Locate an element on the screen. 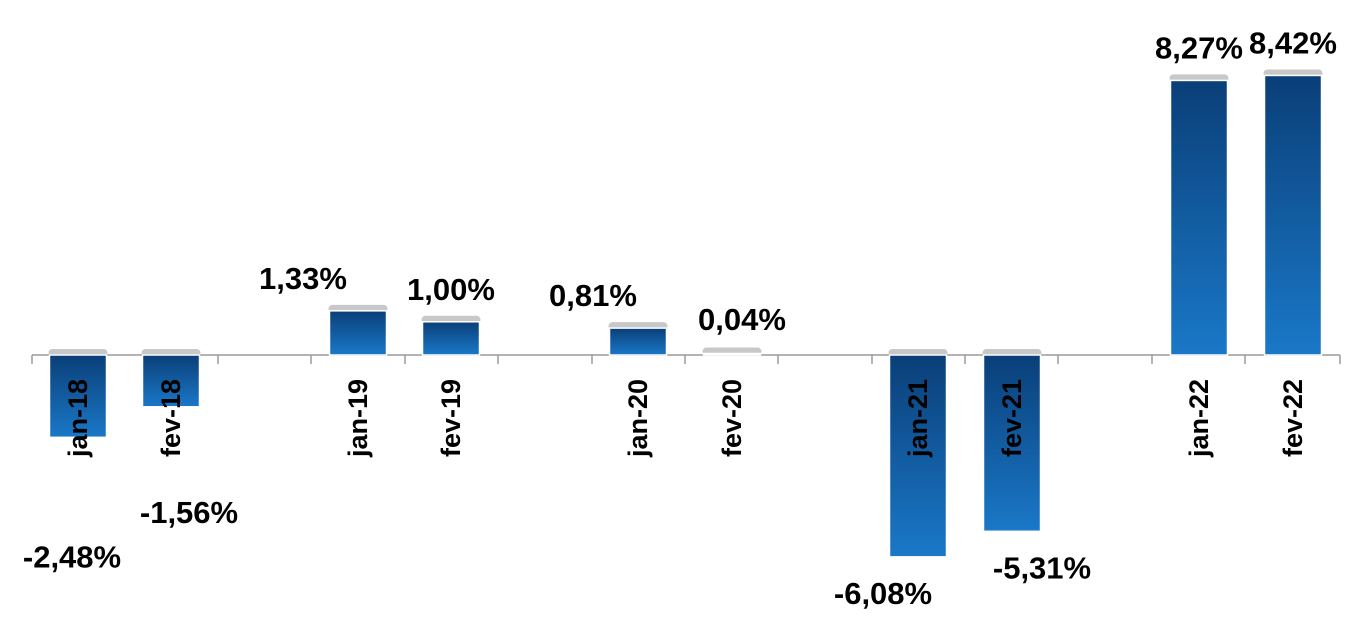 The image size is (1366, 619). category-label: fev-19 is located at coordinates (451, 418).